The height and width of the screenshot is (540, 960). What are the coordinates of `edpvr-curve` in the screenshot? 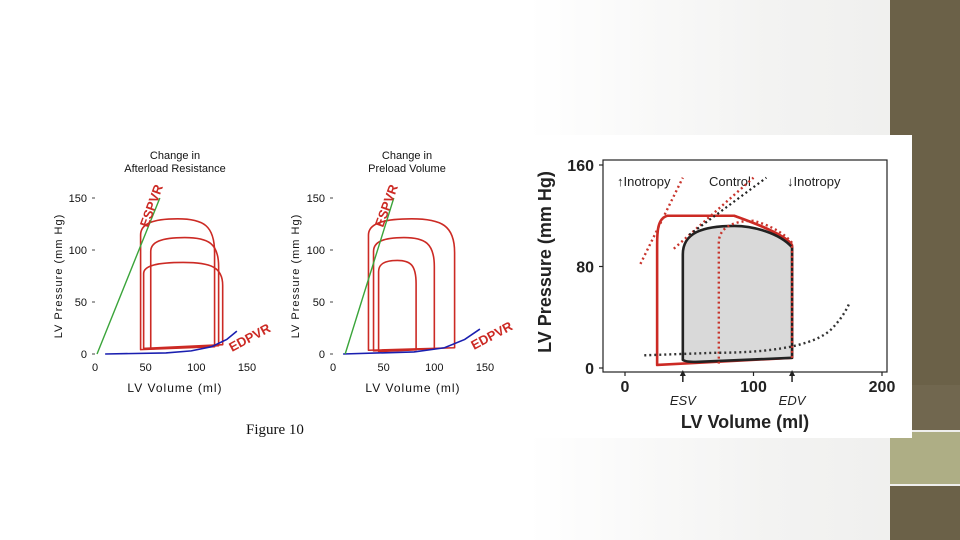 It's located at (747, 329).